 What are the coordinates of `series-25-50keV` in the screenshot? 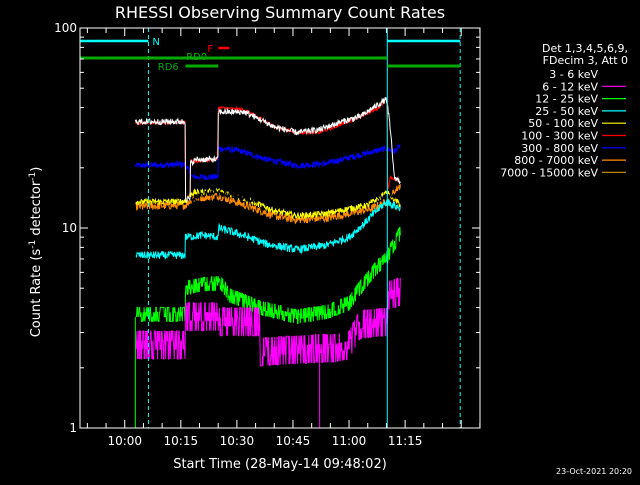 It's located at (268, 229).